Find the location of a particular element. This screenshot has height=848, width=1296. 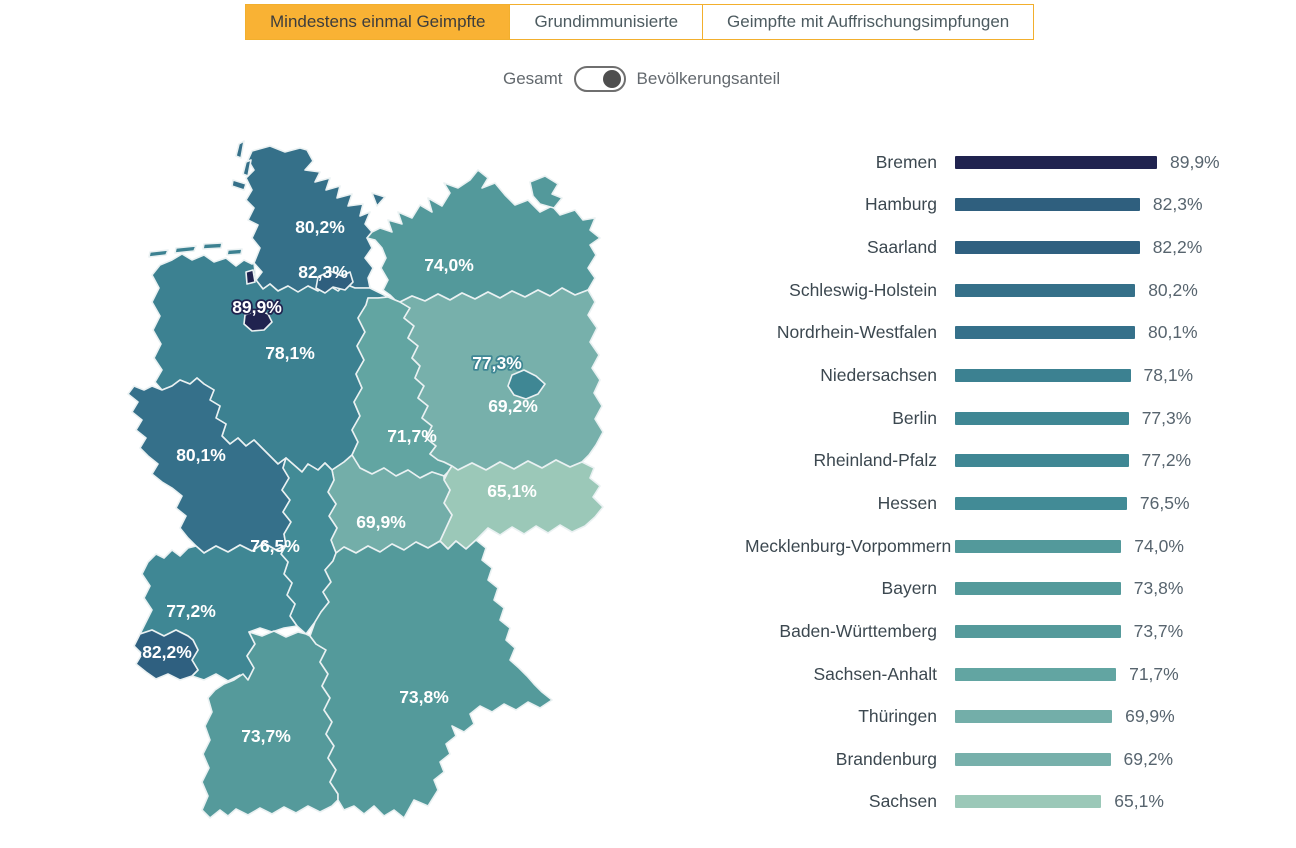

island-nordstrand is located at coordinates (239, 185).